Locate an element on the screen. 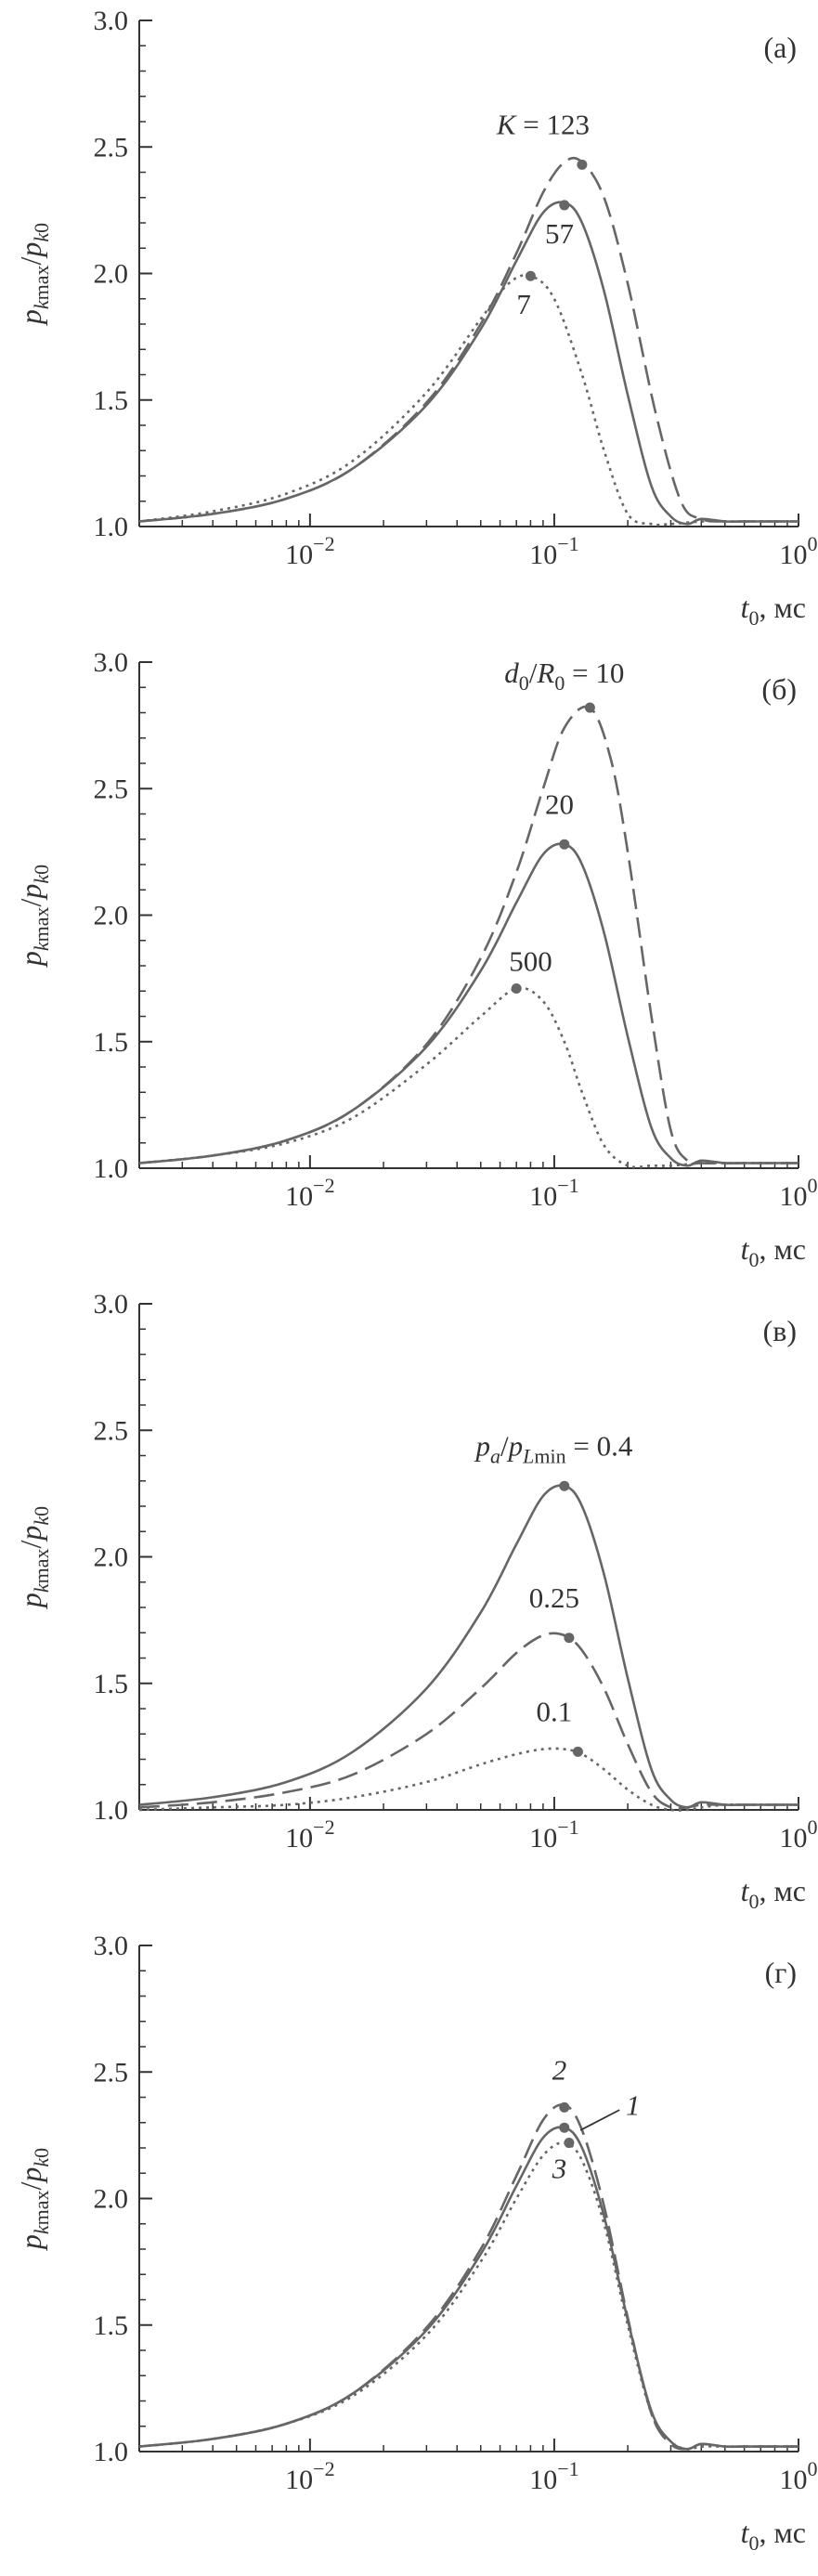 The image size is (818, 2576). annotation: 500 is located at coordinates (530, 960).